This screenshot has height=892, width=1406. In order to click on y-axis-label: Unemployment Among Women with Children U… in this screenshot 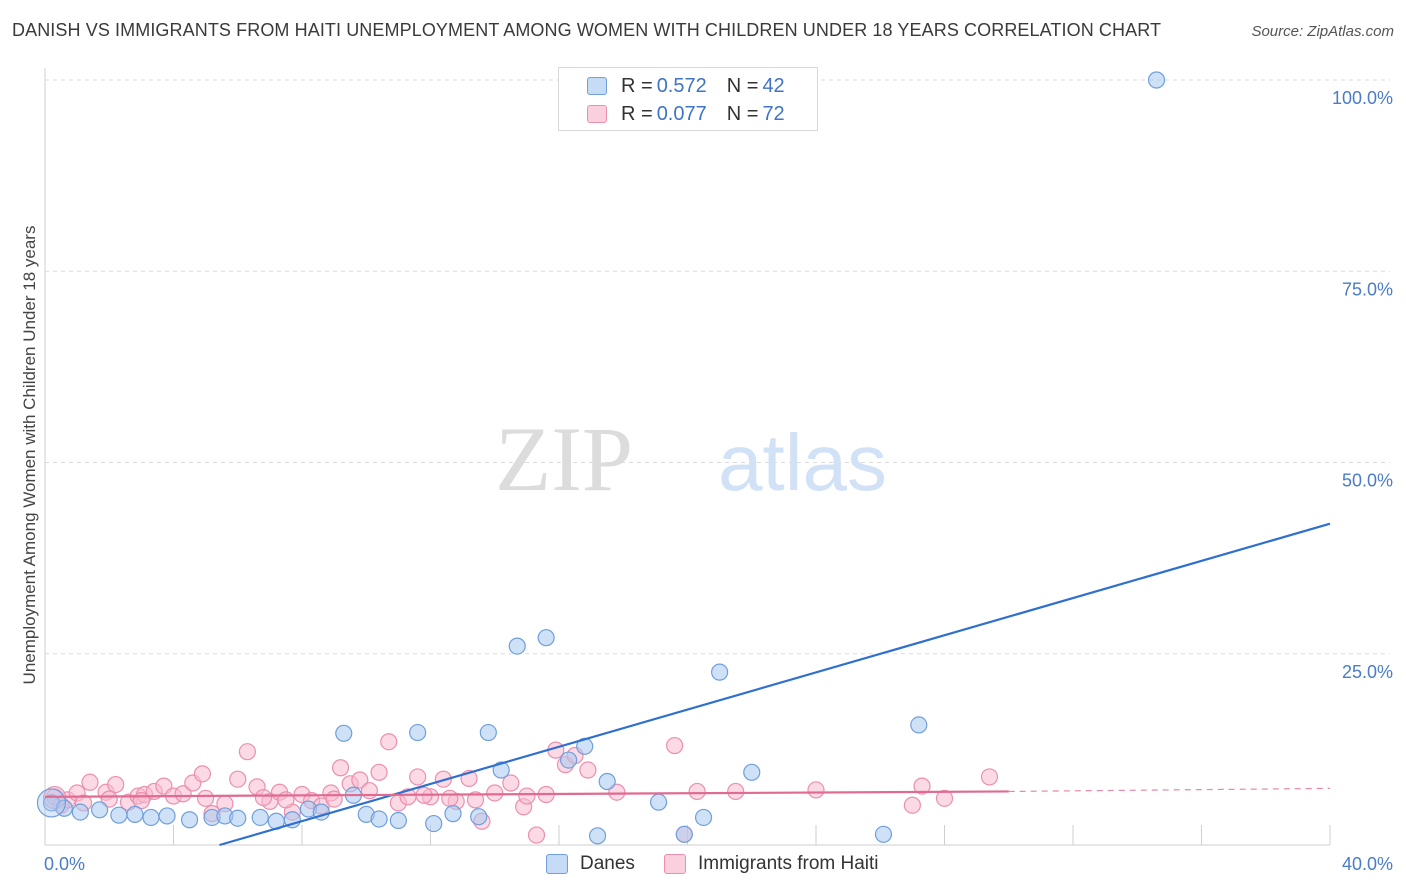, I will do `click(29, 455)`.